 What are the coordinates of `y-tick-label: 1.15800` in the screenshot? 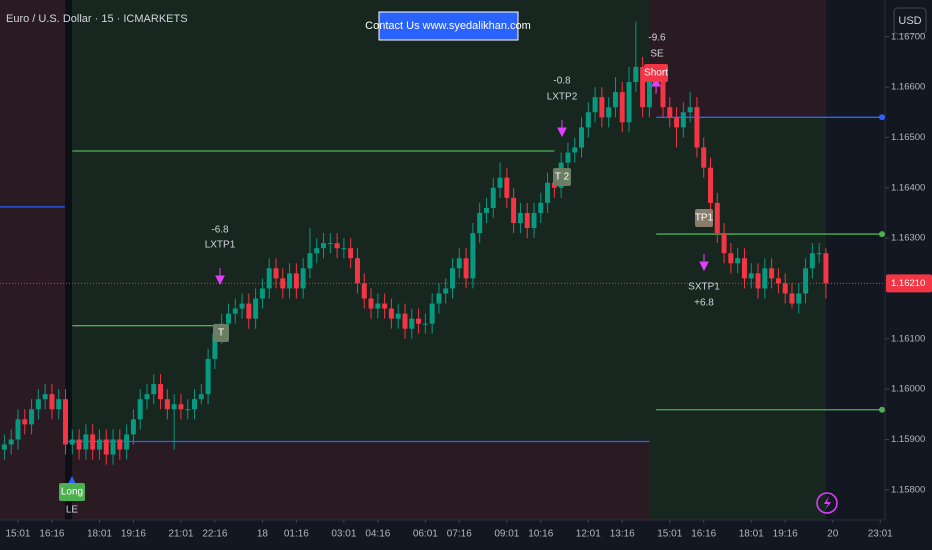 It's located at (908, 489).